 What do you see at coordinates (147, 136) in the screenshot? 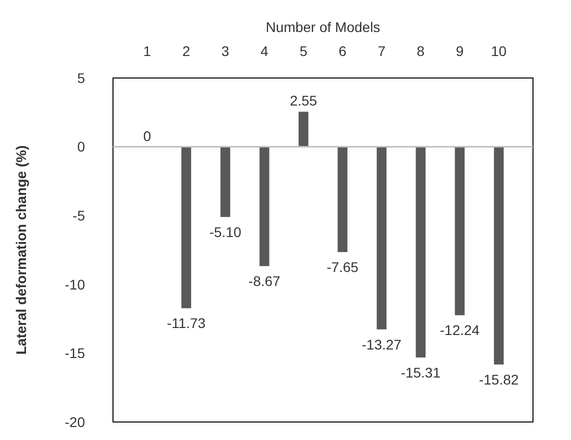
I see `data-label: 0` at bounding box center [147, 136].